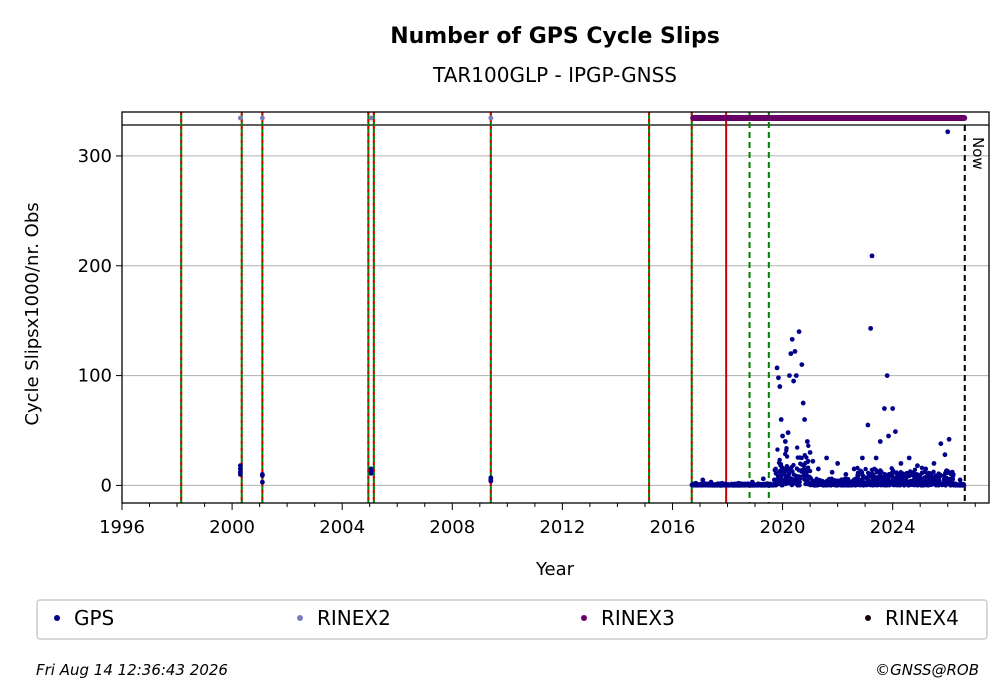 Image resolution: width=1008 pixels, height=699 pixels. I want to click on legend: GPS RINEX2 RINEX3 RINEX4, so click(512, 619).